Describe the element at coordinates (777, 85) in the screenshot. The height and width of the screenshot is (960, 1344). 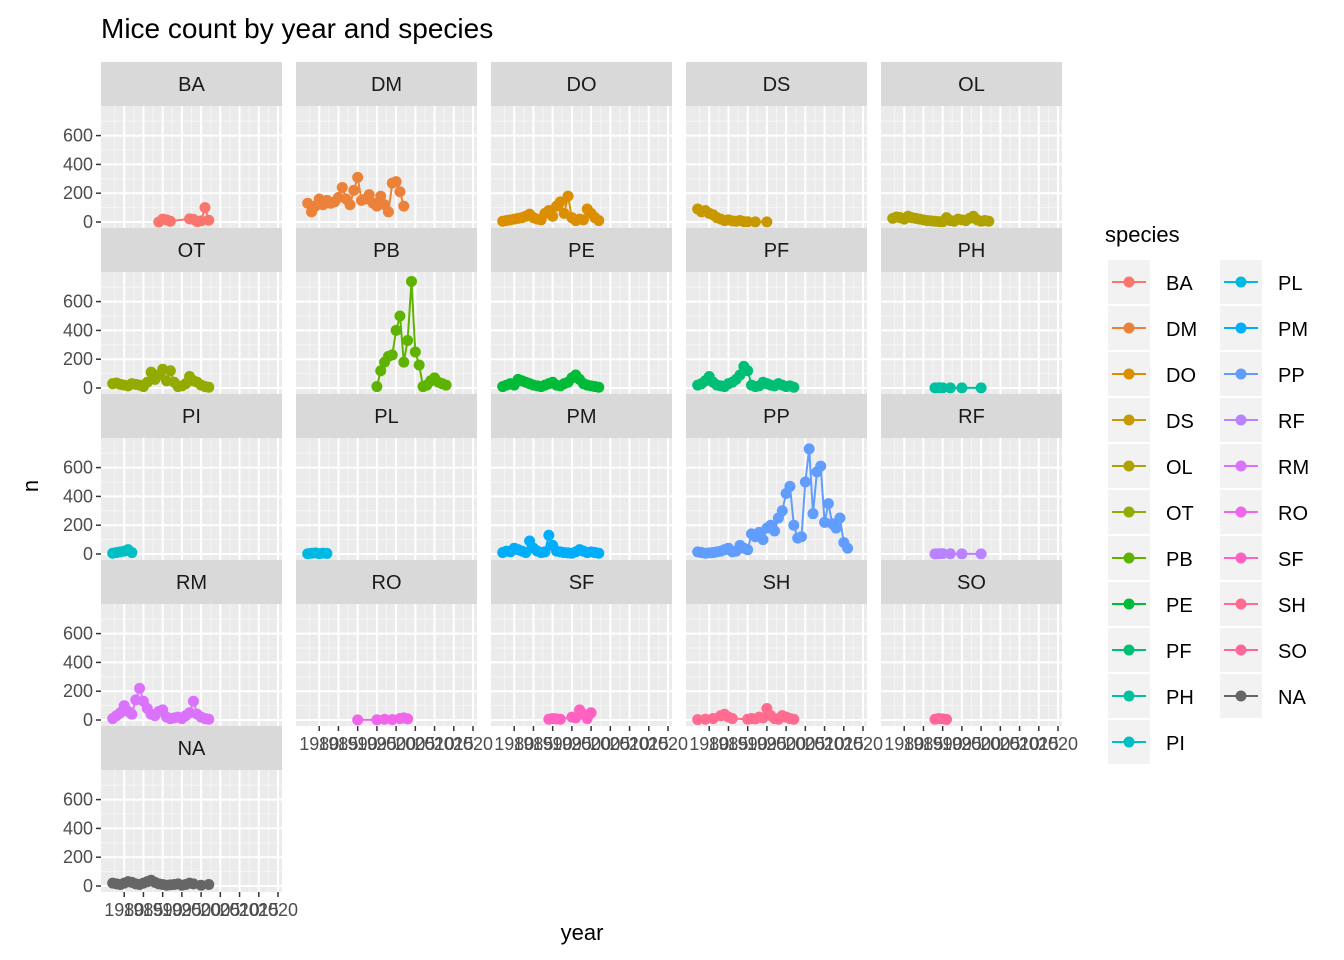
I see `facet-strip-label: DS` at that location.